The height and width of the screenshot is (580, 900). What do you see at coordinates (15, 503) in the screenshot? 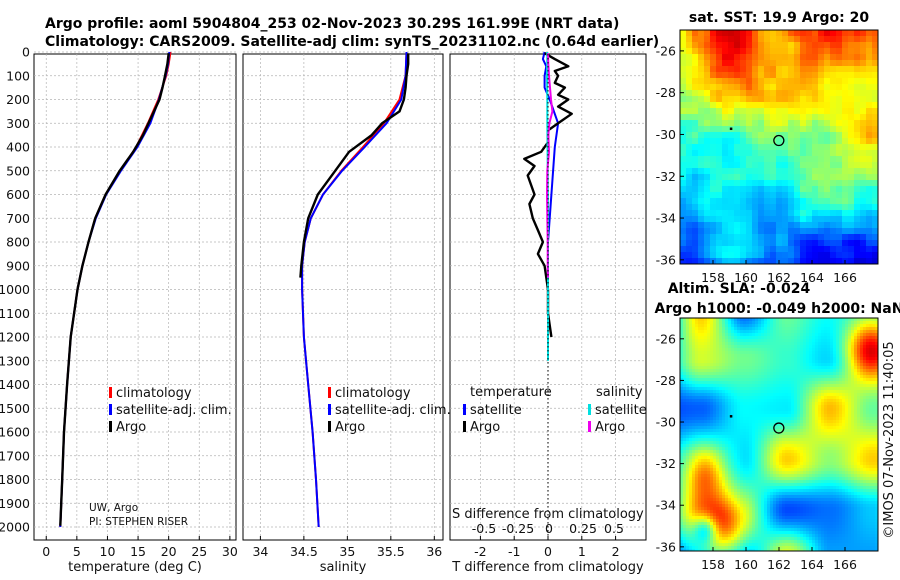
I see `depth-tick-label: 1900` at bounding box center [15, 503].